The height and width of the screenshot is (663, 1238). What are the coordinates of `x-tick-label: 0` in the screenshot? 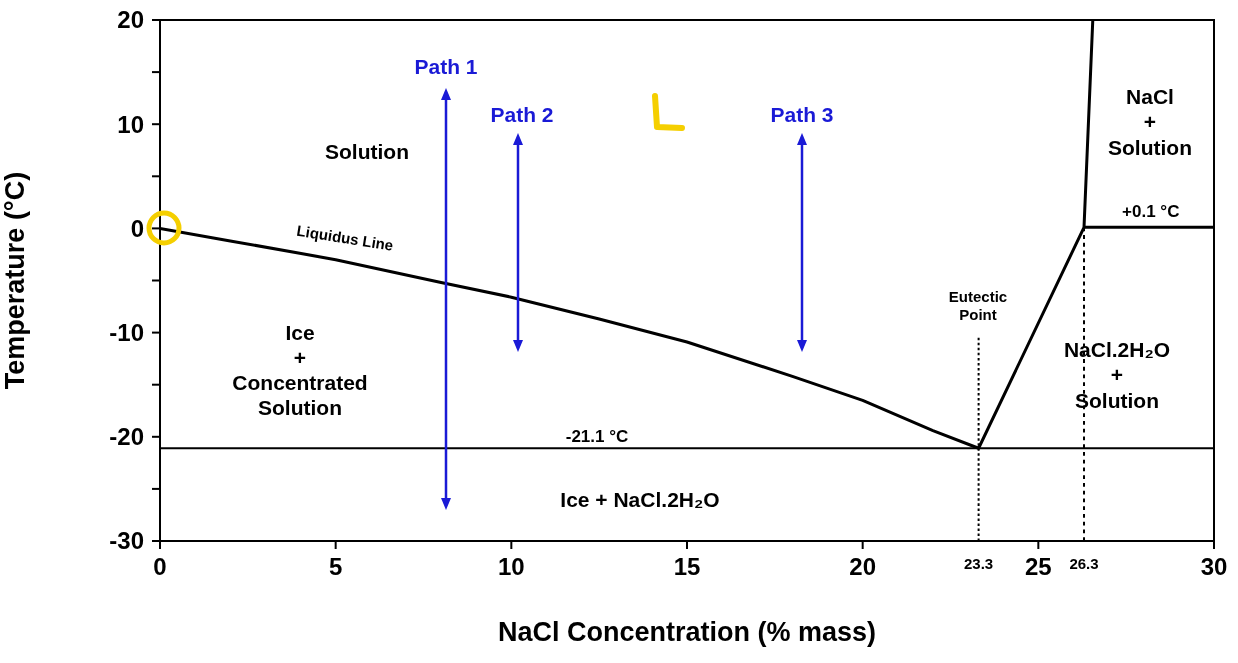 It's located at (160, 566).